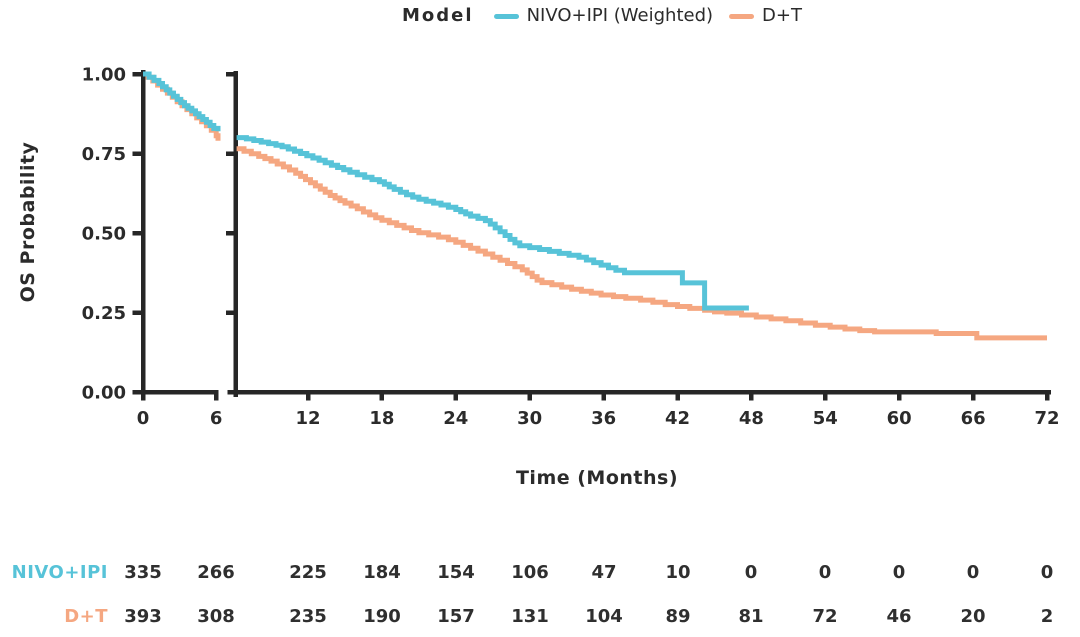 This screenshot has width=1080, height=637. What do you see at coordinates (530, 616) in the screenshot?
I see `risk-value: 131` at bounding box center [530, 616].